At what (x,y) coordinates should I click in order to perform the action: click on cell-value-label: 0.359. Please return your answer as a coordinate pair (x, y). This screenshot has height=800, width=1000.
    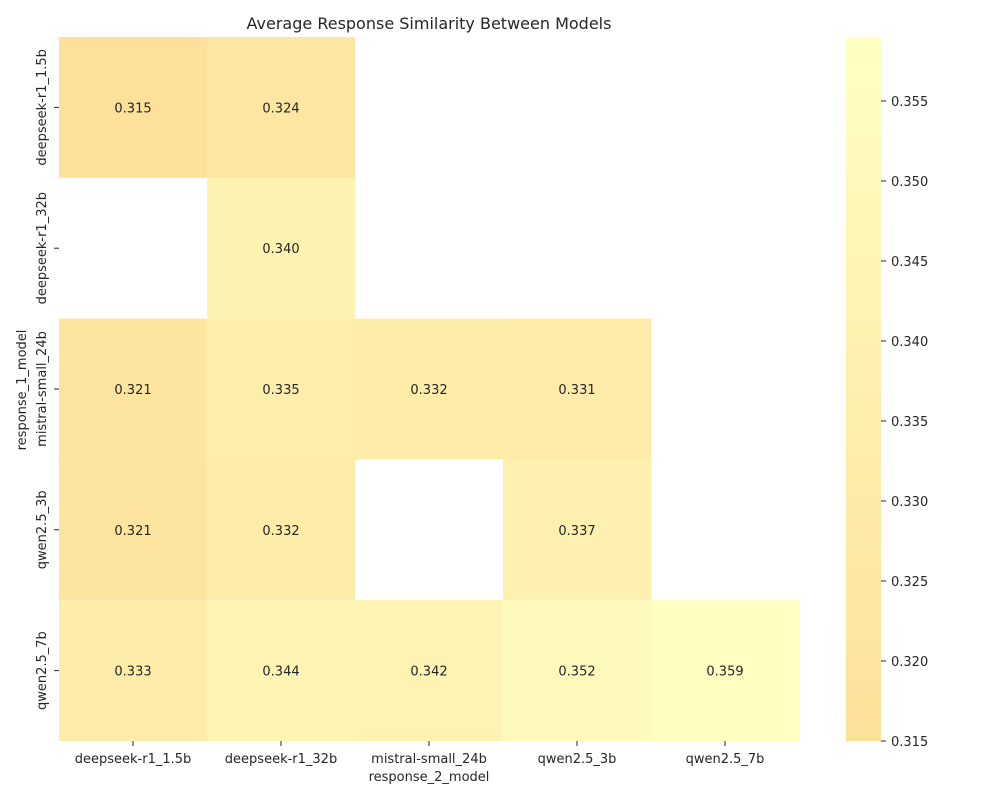
    Looking at the image, I should click on (724, 672).